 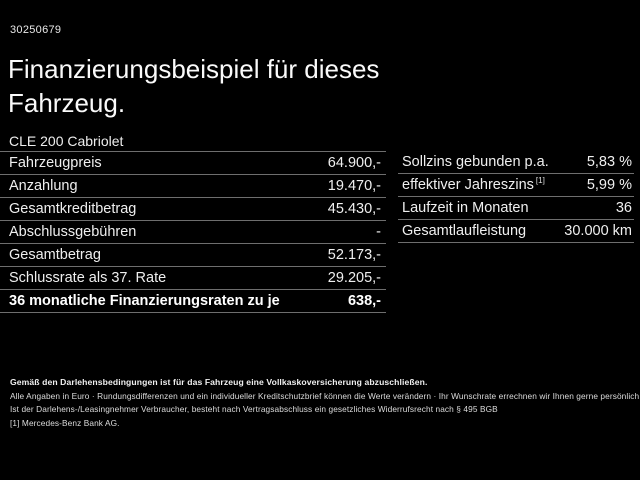 I want to click on row-value: -, so click(x=378, y=232).